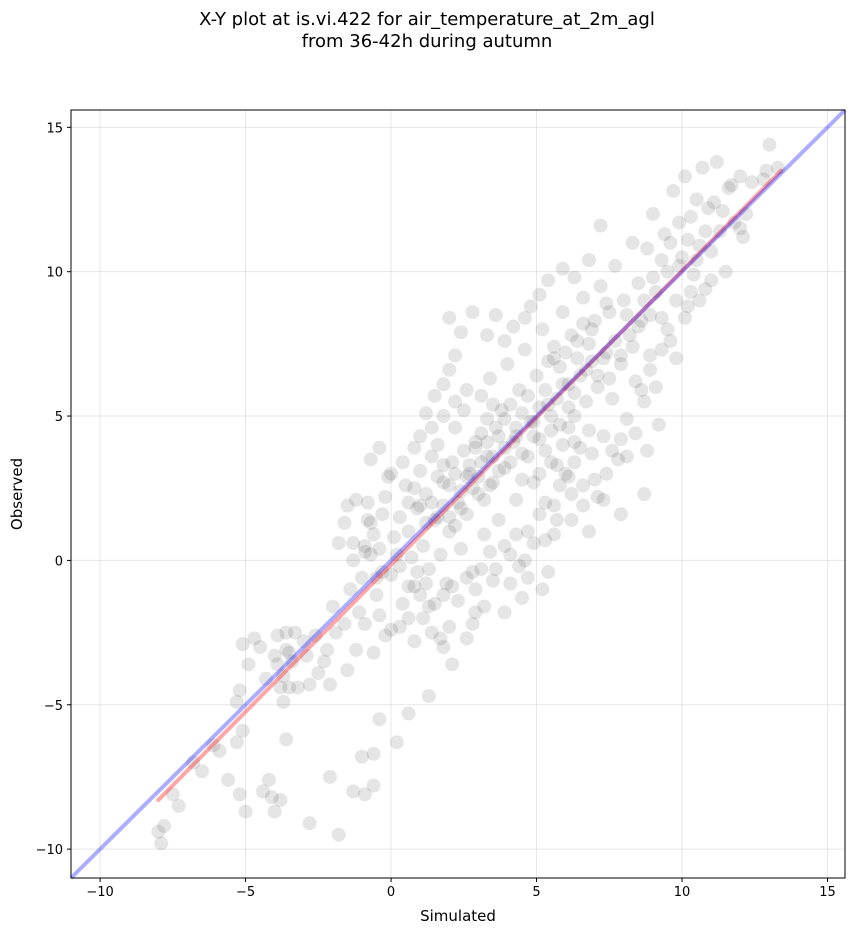 The width and height of the screenshot is (854, 934). What do you see at coordinates (461, 889) in the screenshot?
I see `x-axis-ticks: −10 −5 0 5 10 15` at bounding box center [461, 889].